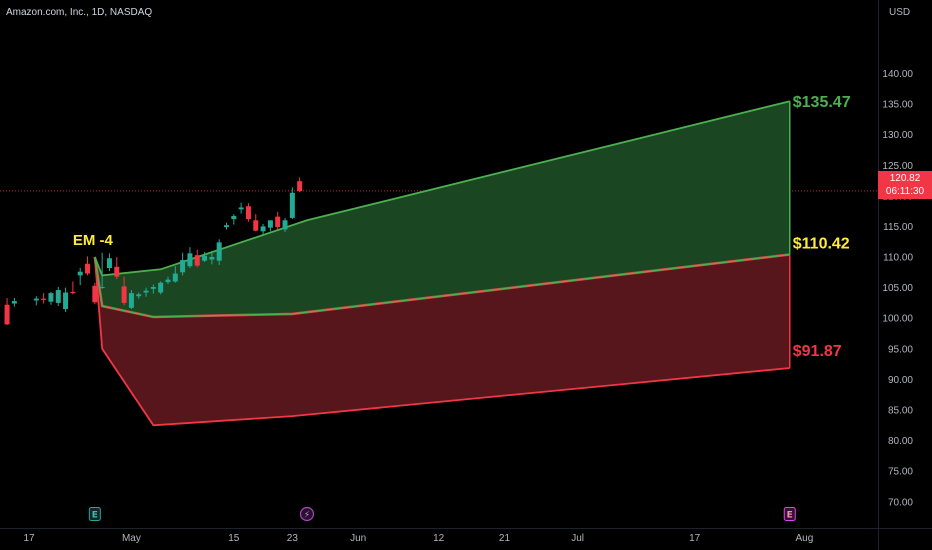 The width and height of the screenshot is (932, 550). I want to click on price-tick-label: 100.00, so click(897, 319).